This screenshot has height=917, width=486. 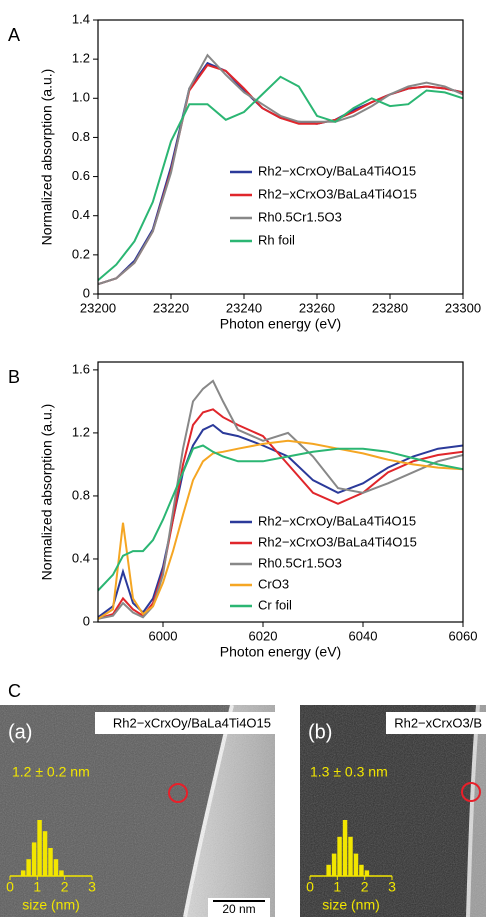 I want to click on y-tick-label: 0.6, so click(x=81, y=175).